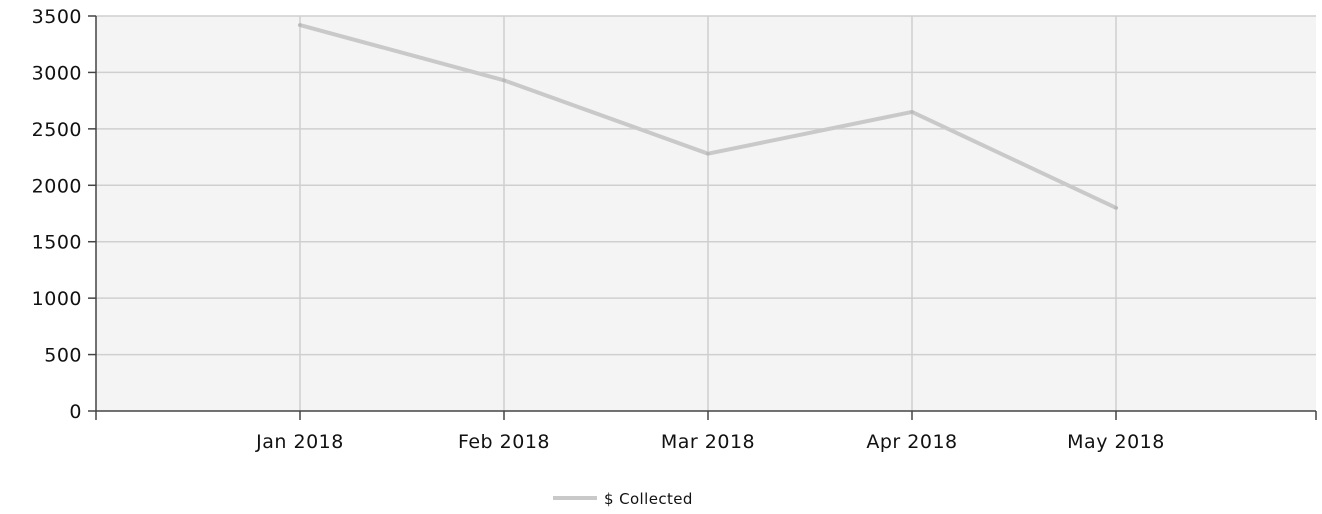  What do you see at coordinates (57, 243) in the screenshot?
I see `y-tick-label: 1500` at bounding box center [57, 243].